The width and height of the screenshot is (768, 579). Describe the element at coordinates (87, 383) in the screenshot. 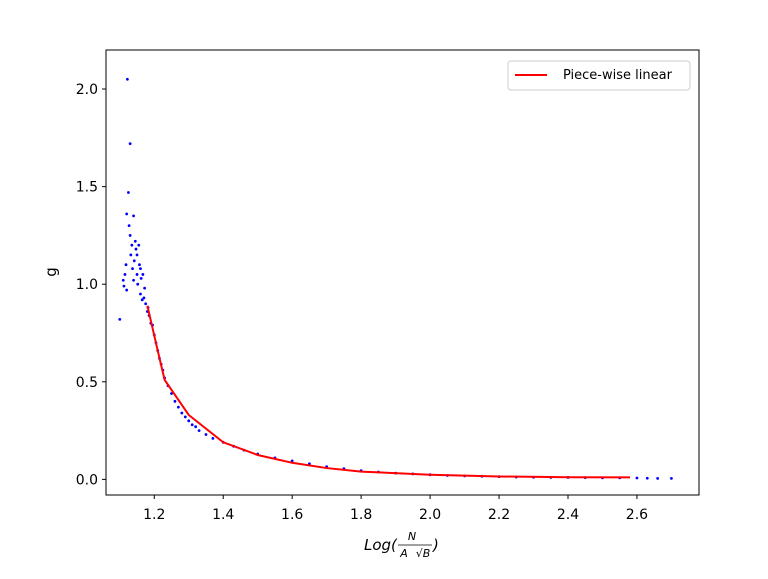

I see `y-tick-label: 0.5` at that location.